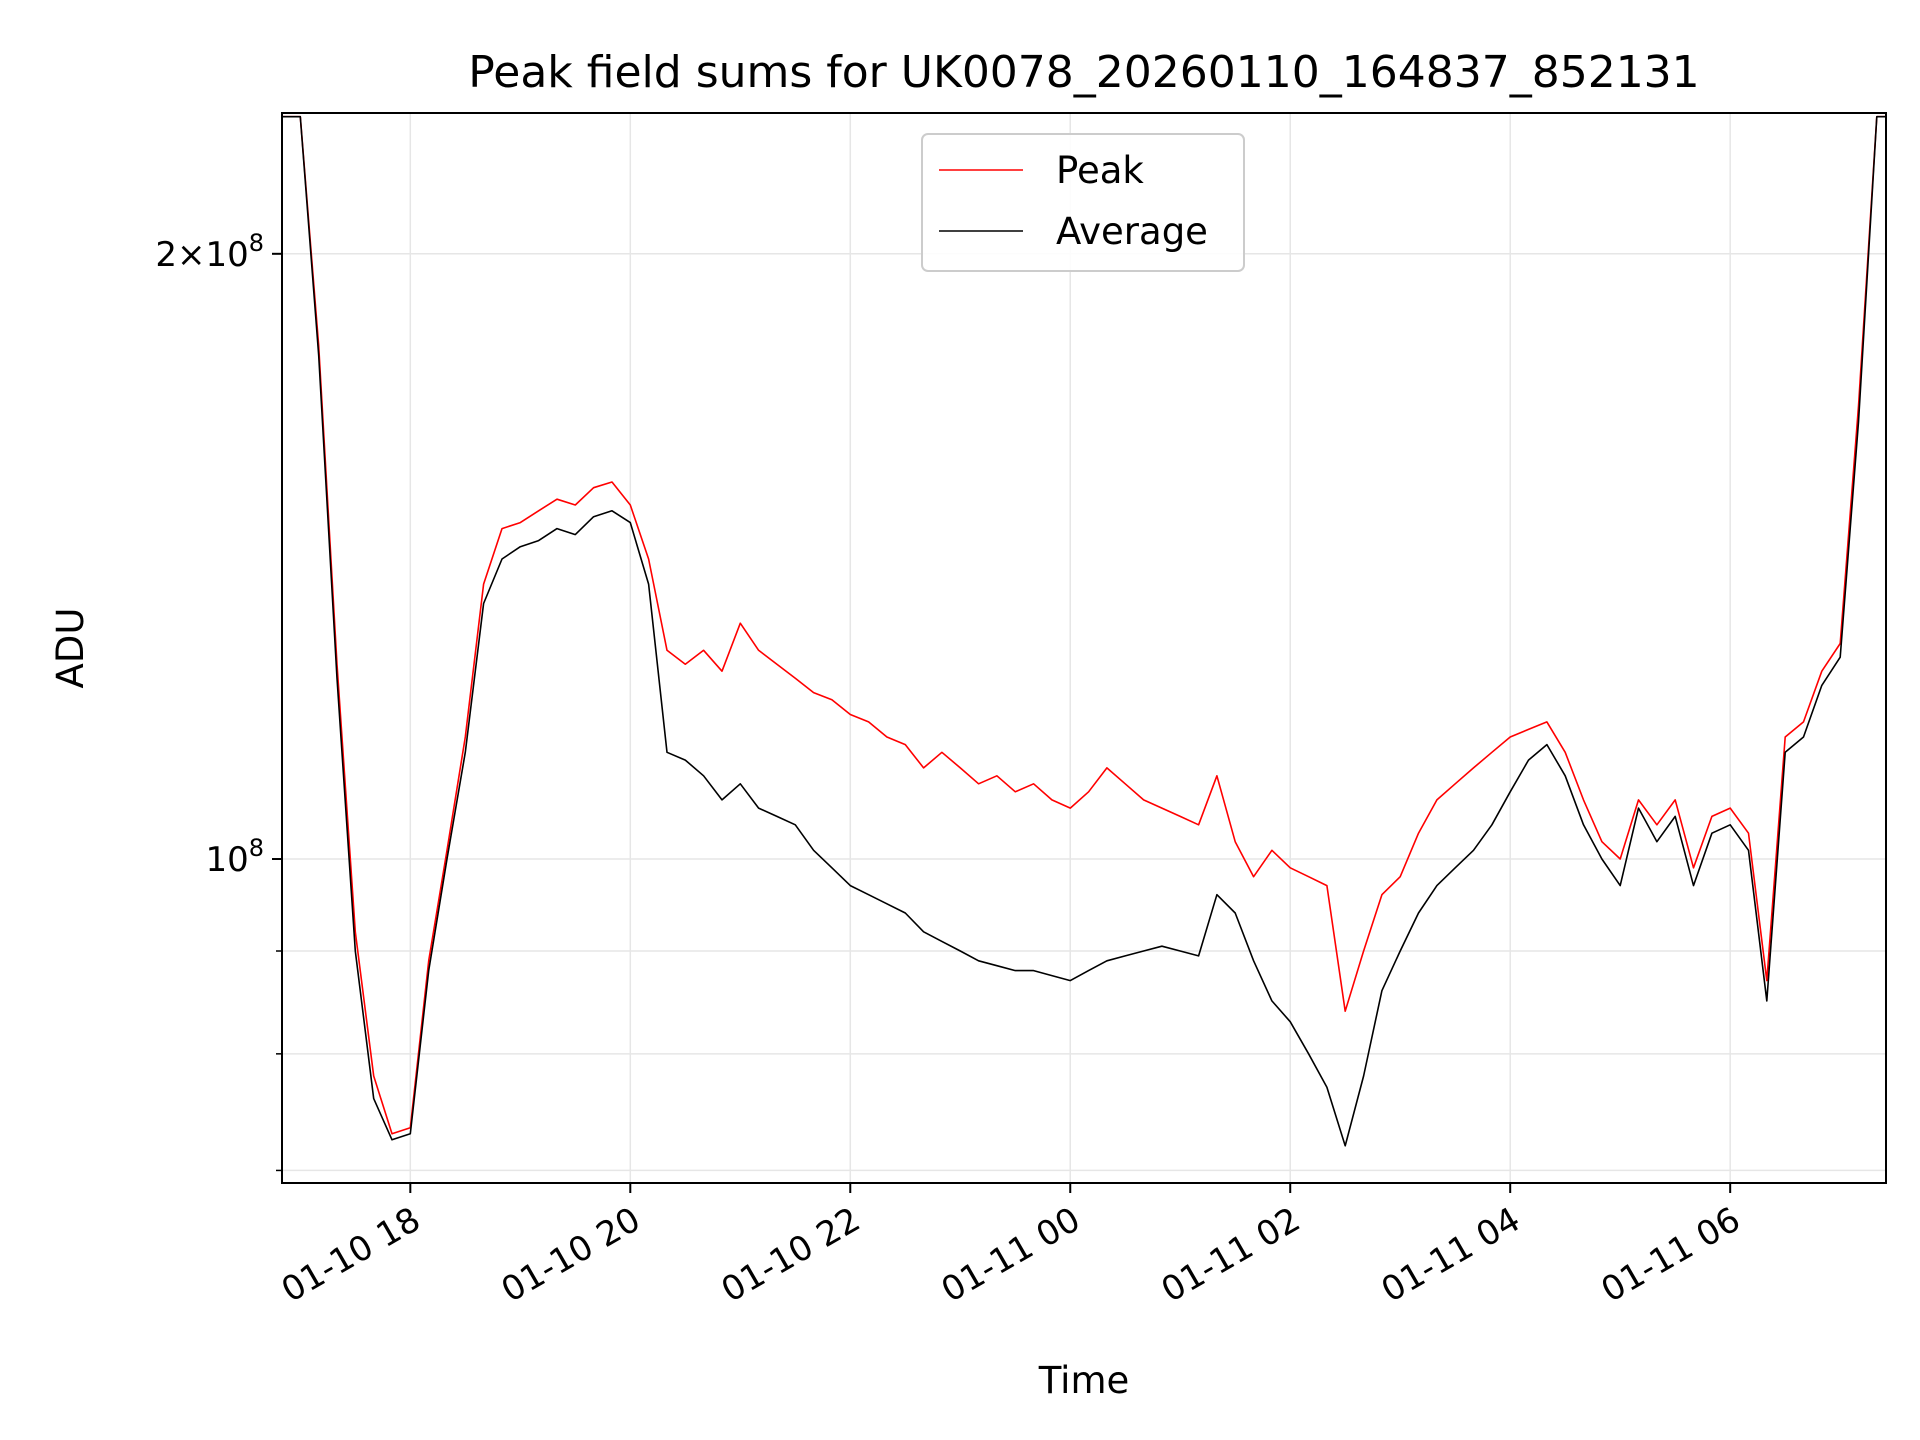 This screenshot has width=1920, height=1440. I want to click on legend: Peak Average, so click(1083, 202).